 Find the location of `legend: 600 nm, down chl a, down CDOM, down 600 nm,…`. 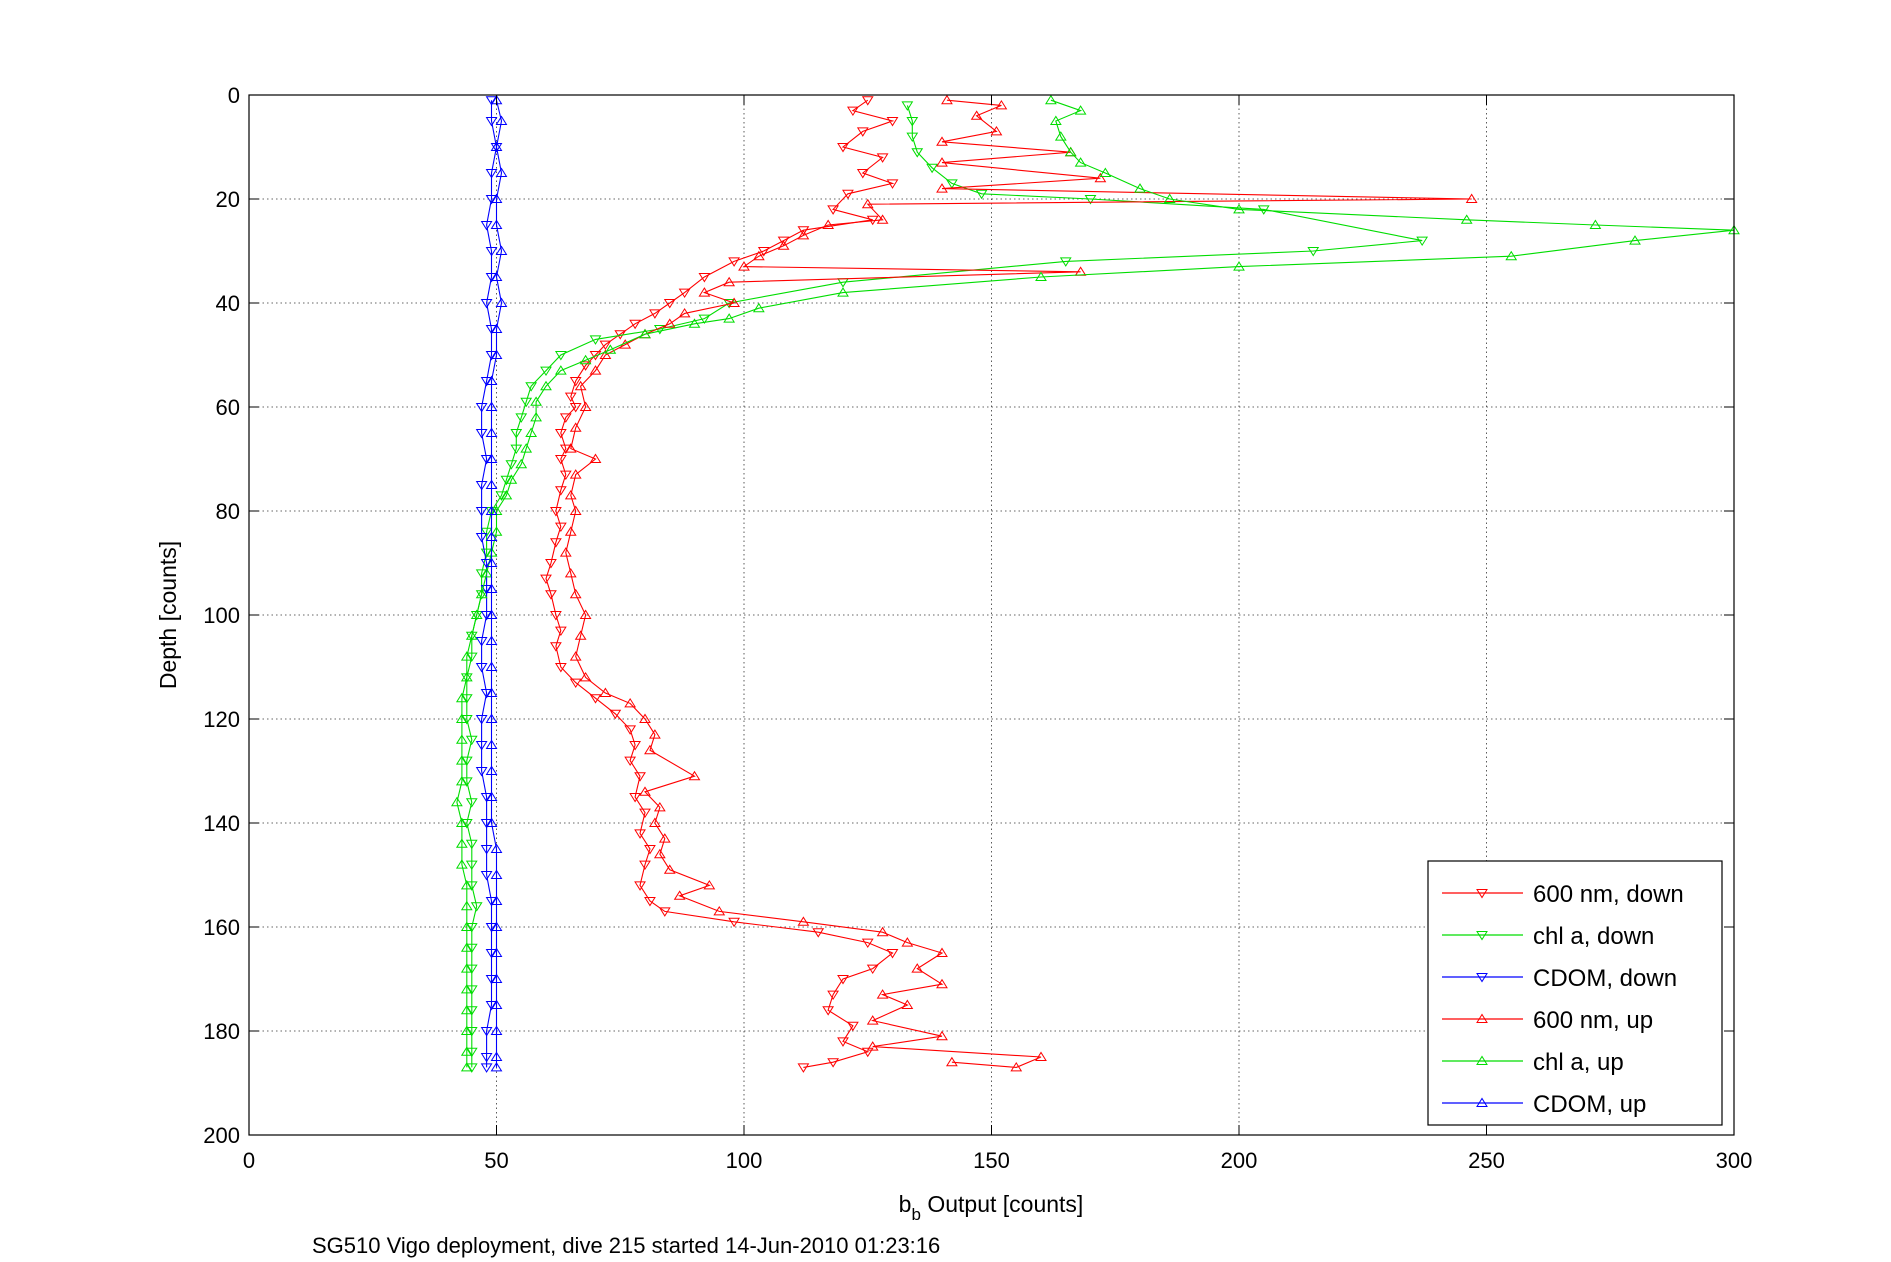

legend: 600 nm, down chl a, down CDOM, down 600 nm,… is located at coordinates (1575, 993).